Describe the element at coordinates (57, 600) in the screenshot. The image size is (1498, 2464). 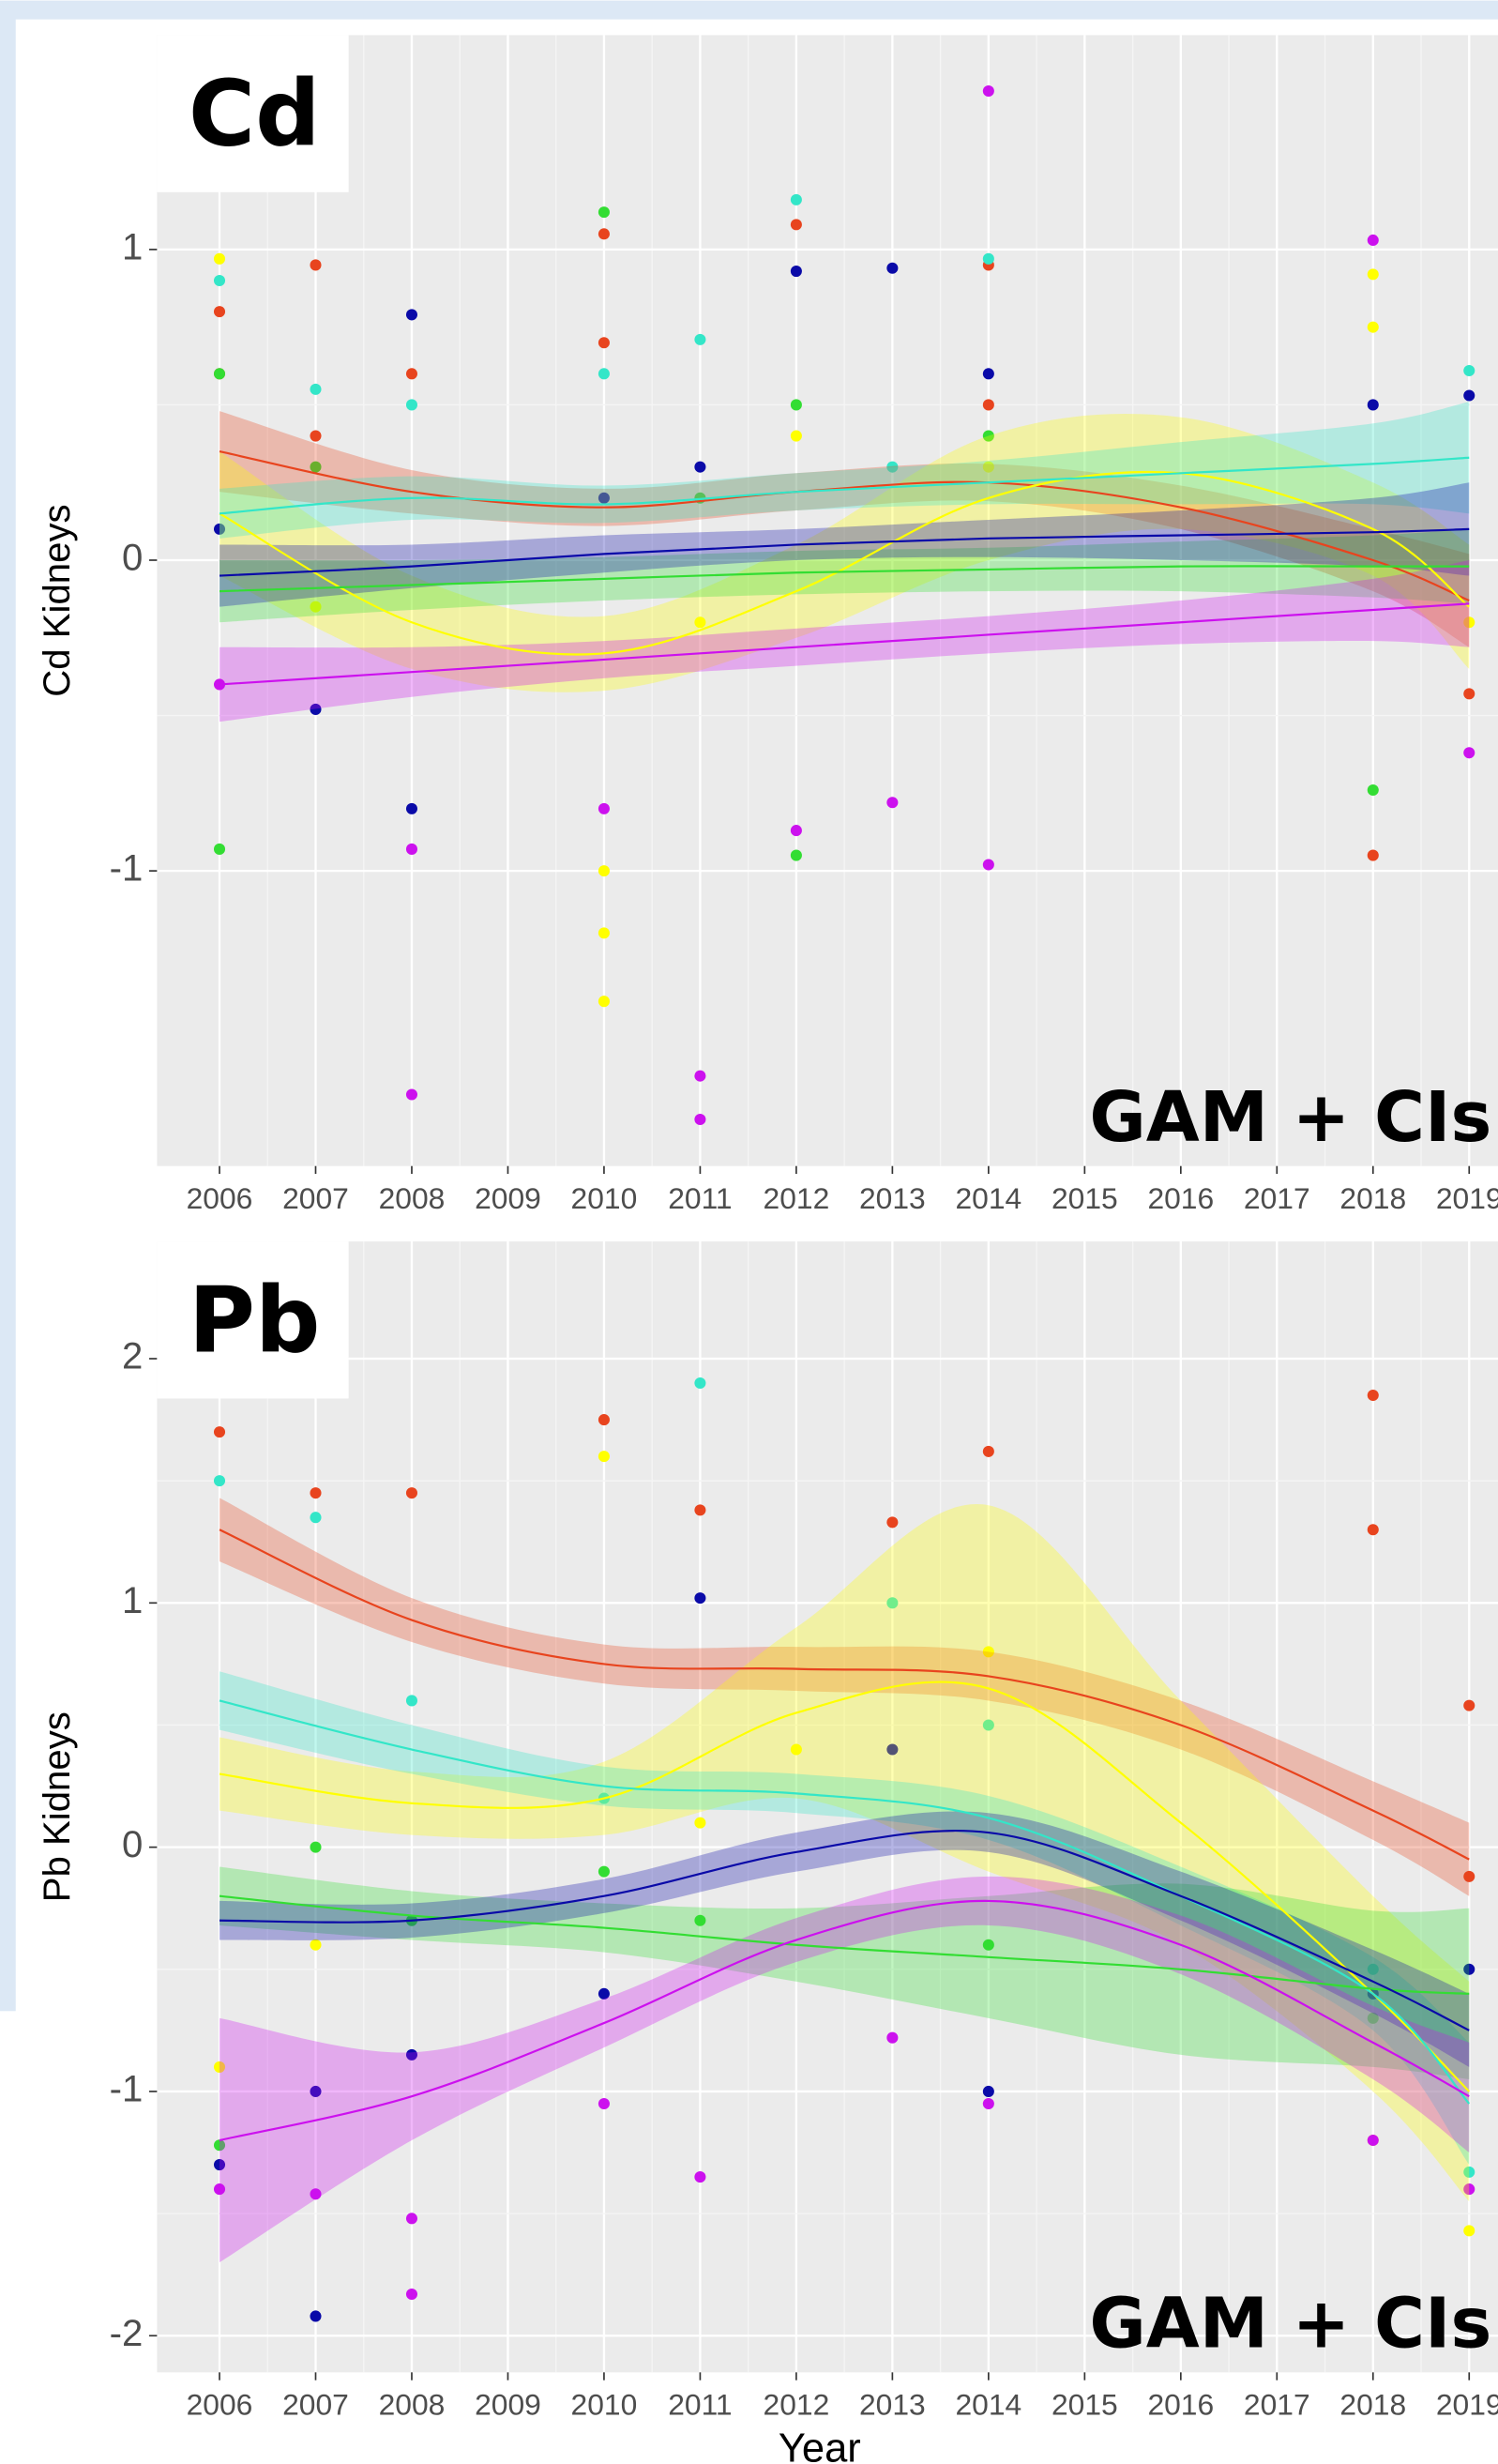
I see `y-axis-title: Cd Kidneys` at that location.